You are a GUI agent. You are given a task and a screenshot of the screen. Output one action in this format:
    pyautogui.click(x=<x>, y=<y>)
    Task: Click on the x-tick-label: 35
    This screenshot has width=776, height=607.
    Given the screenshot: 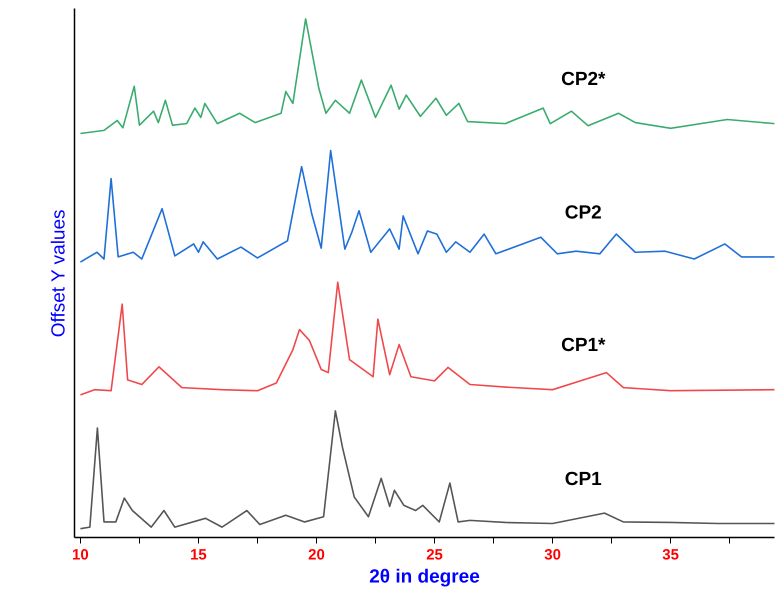 What is the action you would take?
    pyautogui.click(x=670, y=555)
    